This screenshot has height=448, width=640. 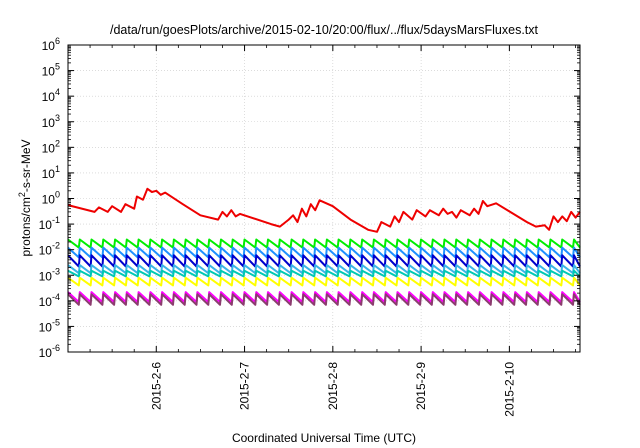 What do you see at coordinates (26, 165) in the screenshot?
I see `y-axis-label-post: -s-sr-MeV` at bounding box center [26, 165].